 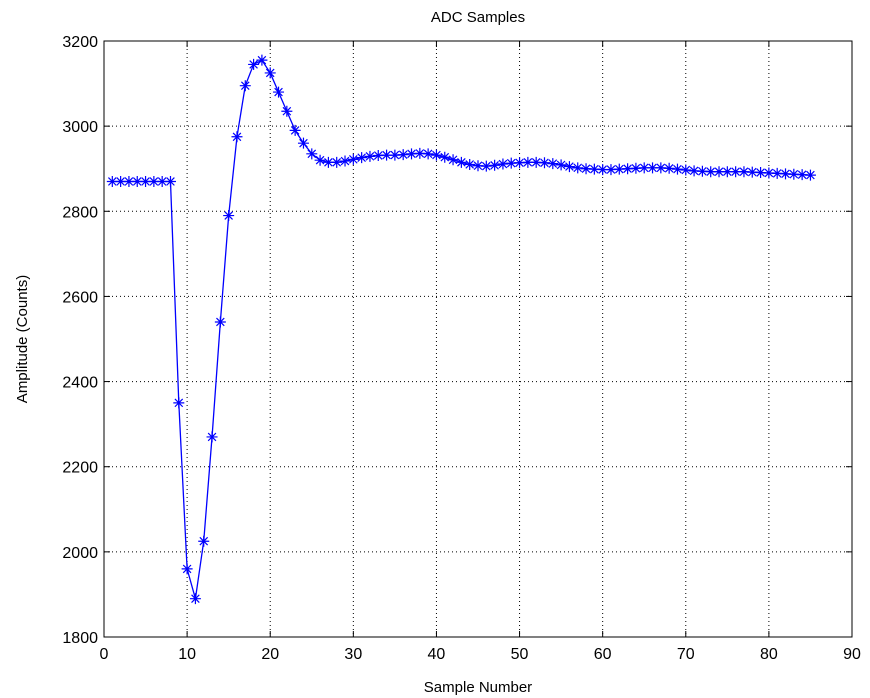 I want to click on x-tick-labels: 0 10 20 30 40 50 60 70 80 90, so click(x=480, y=654).